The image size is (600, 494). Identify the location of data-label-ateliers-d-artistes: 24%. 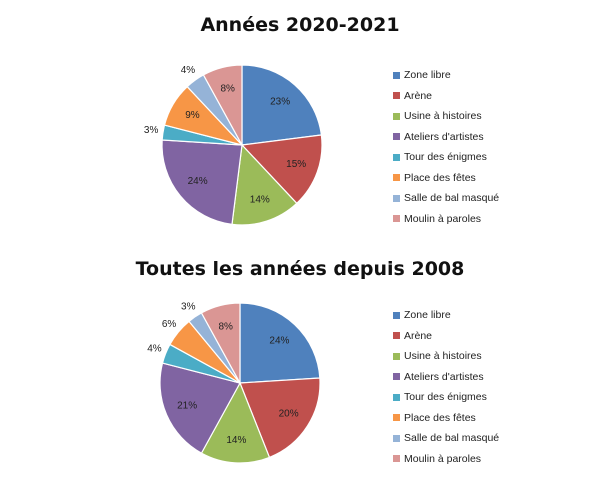
(198, 181).